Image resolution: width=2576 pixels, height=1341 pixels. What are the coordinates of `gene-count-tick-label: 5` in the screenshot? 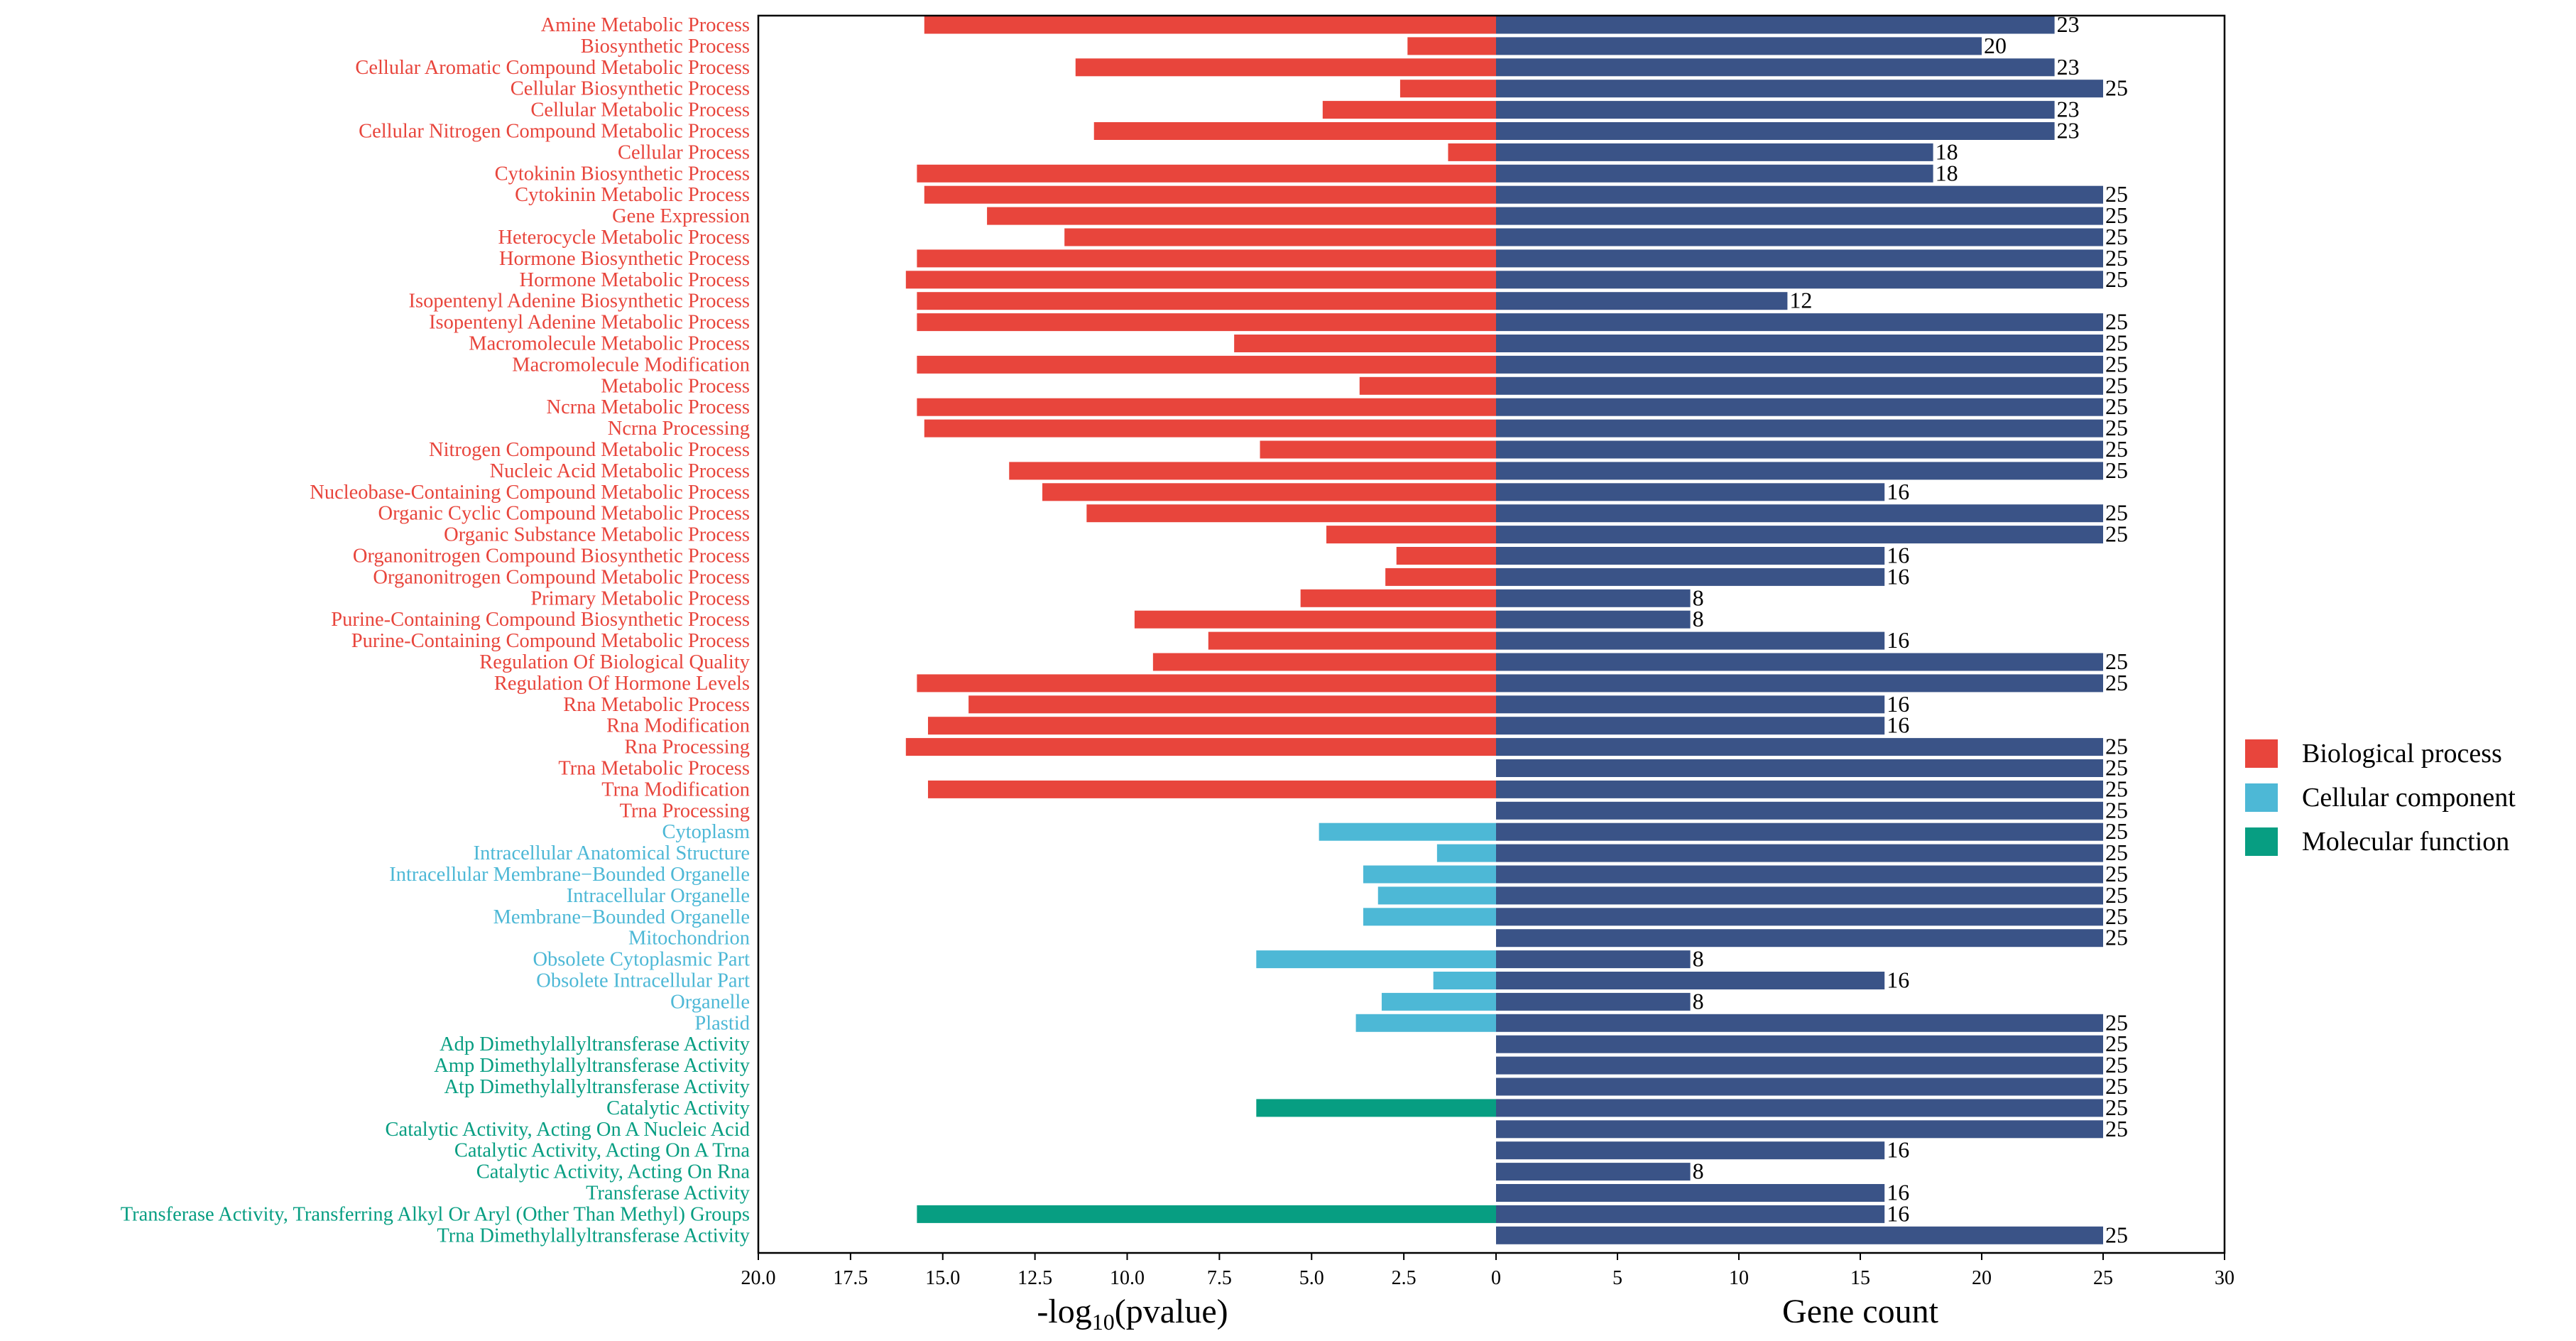 It's located at (1617, 1278).